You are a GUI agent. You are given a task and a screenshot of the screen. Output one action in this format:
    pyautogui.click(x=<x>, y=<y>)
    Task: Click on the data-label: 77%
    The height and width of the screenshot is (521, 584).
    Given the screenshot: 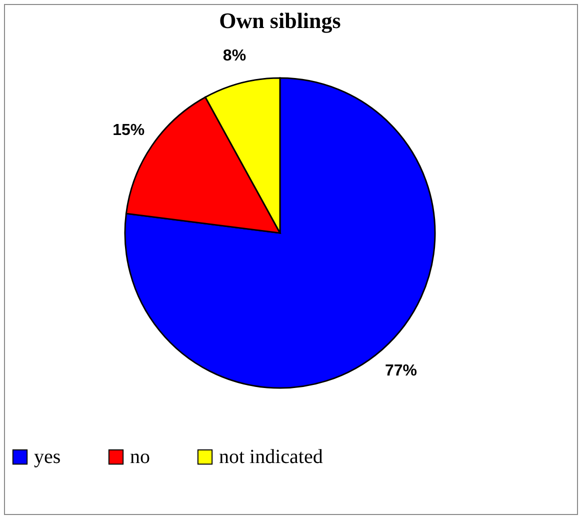 What is the action you would take?
    pyautogui.click(x=401, y=371)
    